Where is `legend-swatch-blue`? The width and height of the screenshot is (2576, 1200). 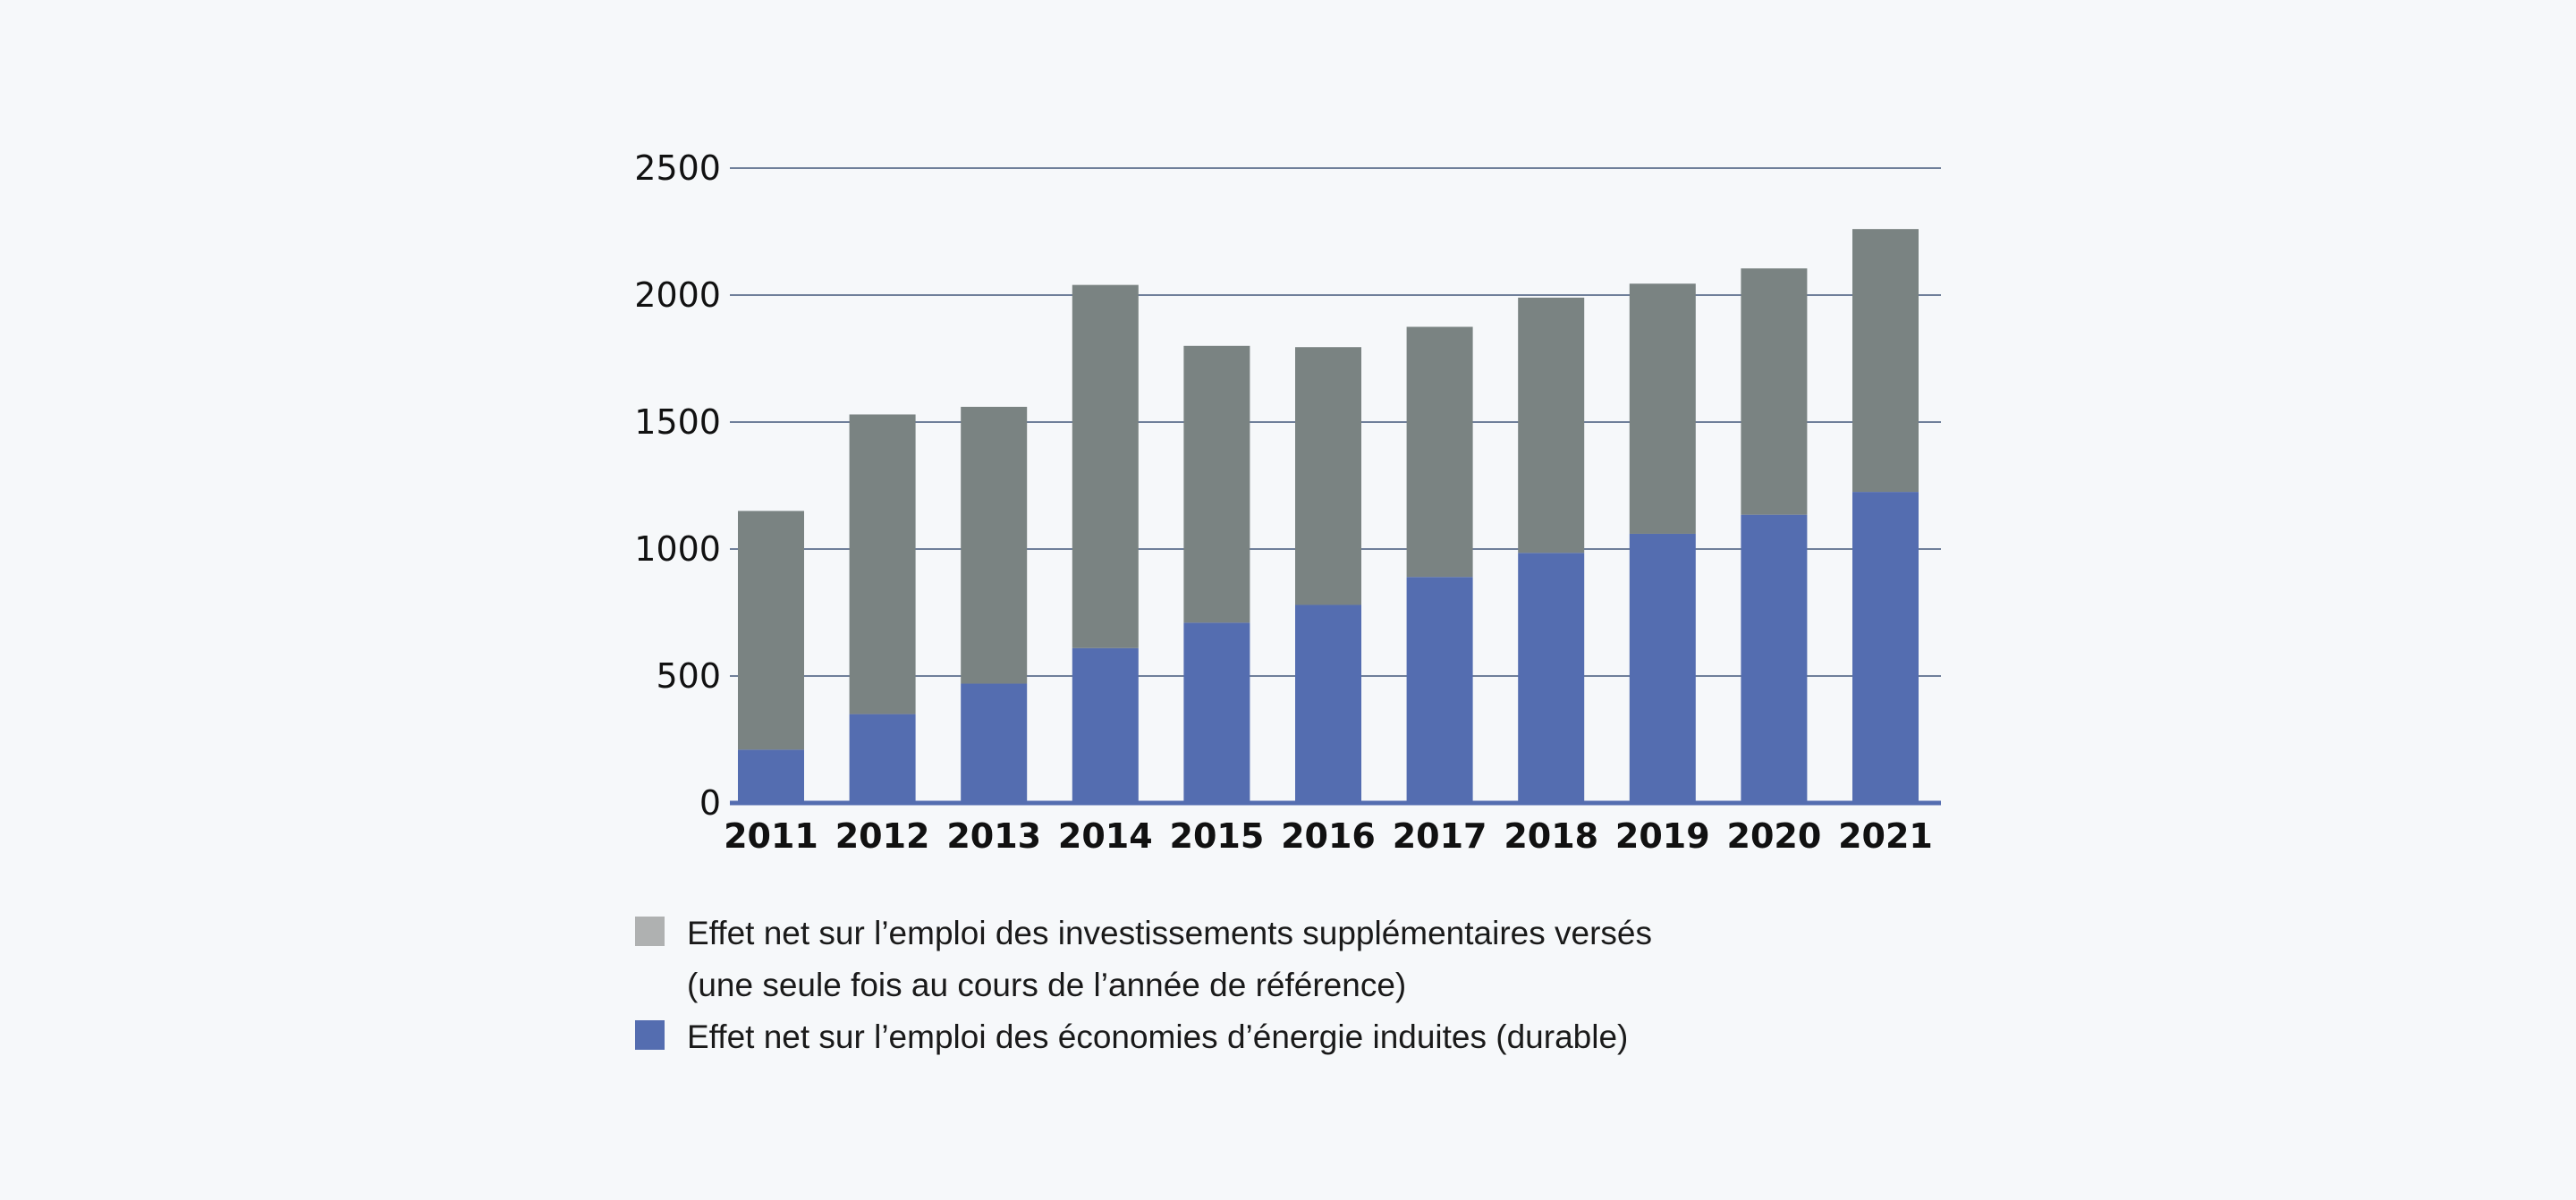 legend-swatch-blue is located at coordinates (650, 1035).